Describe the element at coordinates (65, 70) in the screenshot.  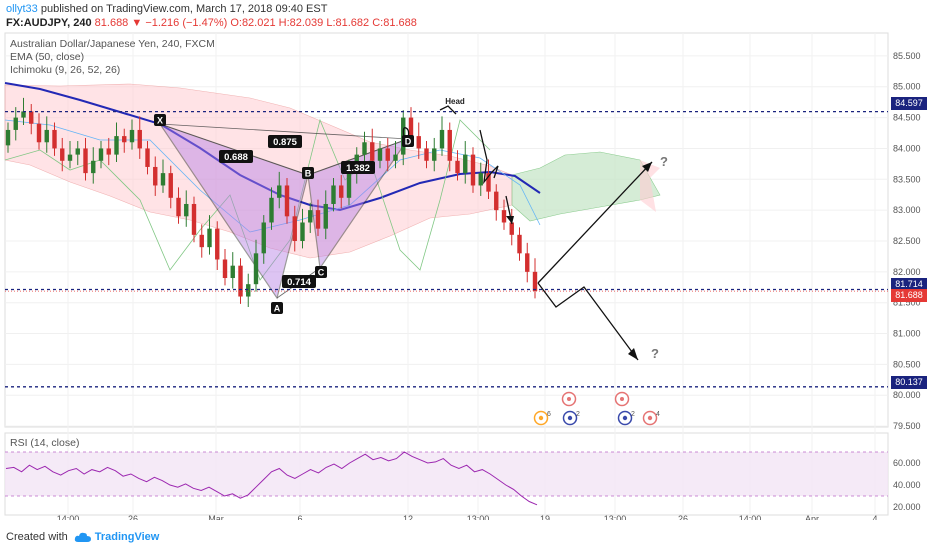
I see `legend-ichimoku: Ichimoku (9, 26, 52, 26)` at that location.